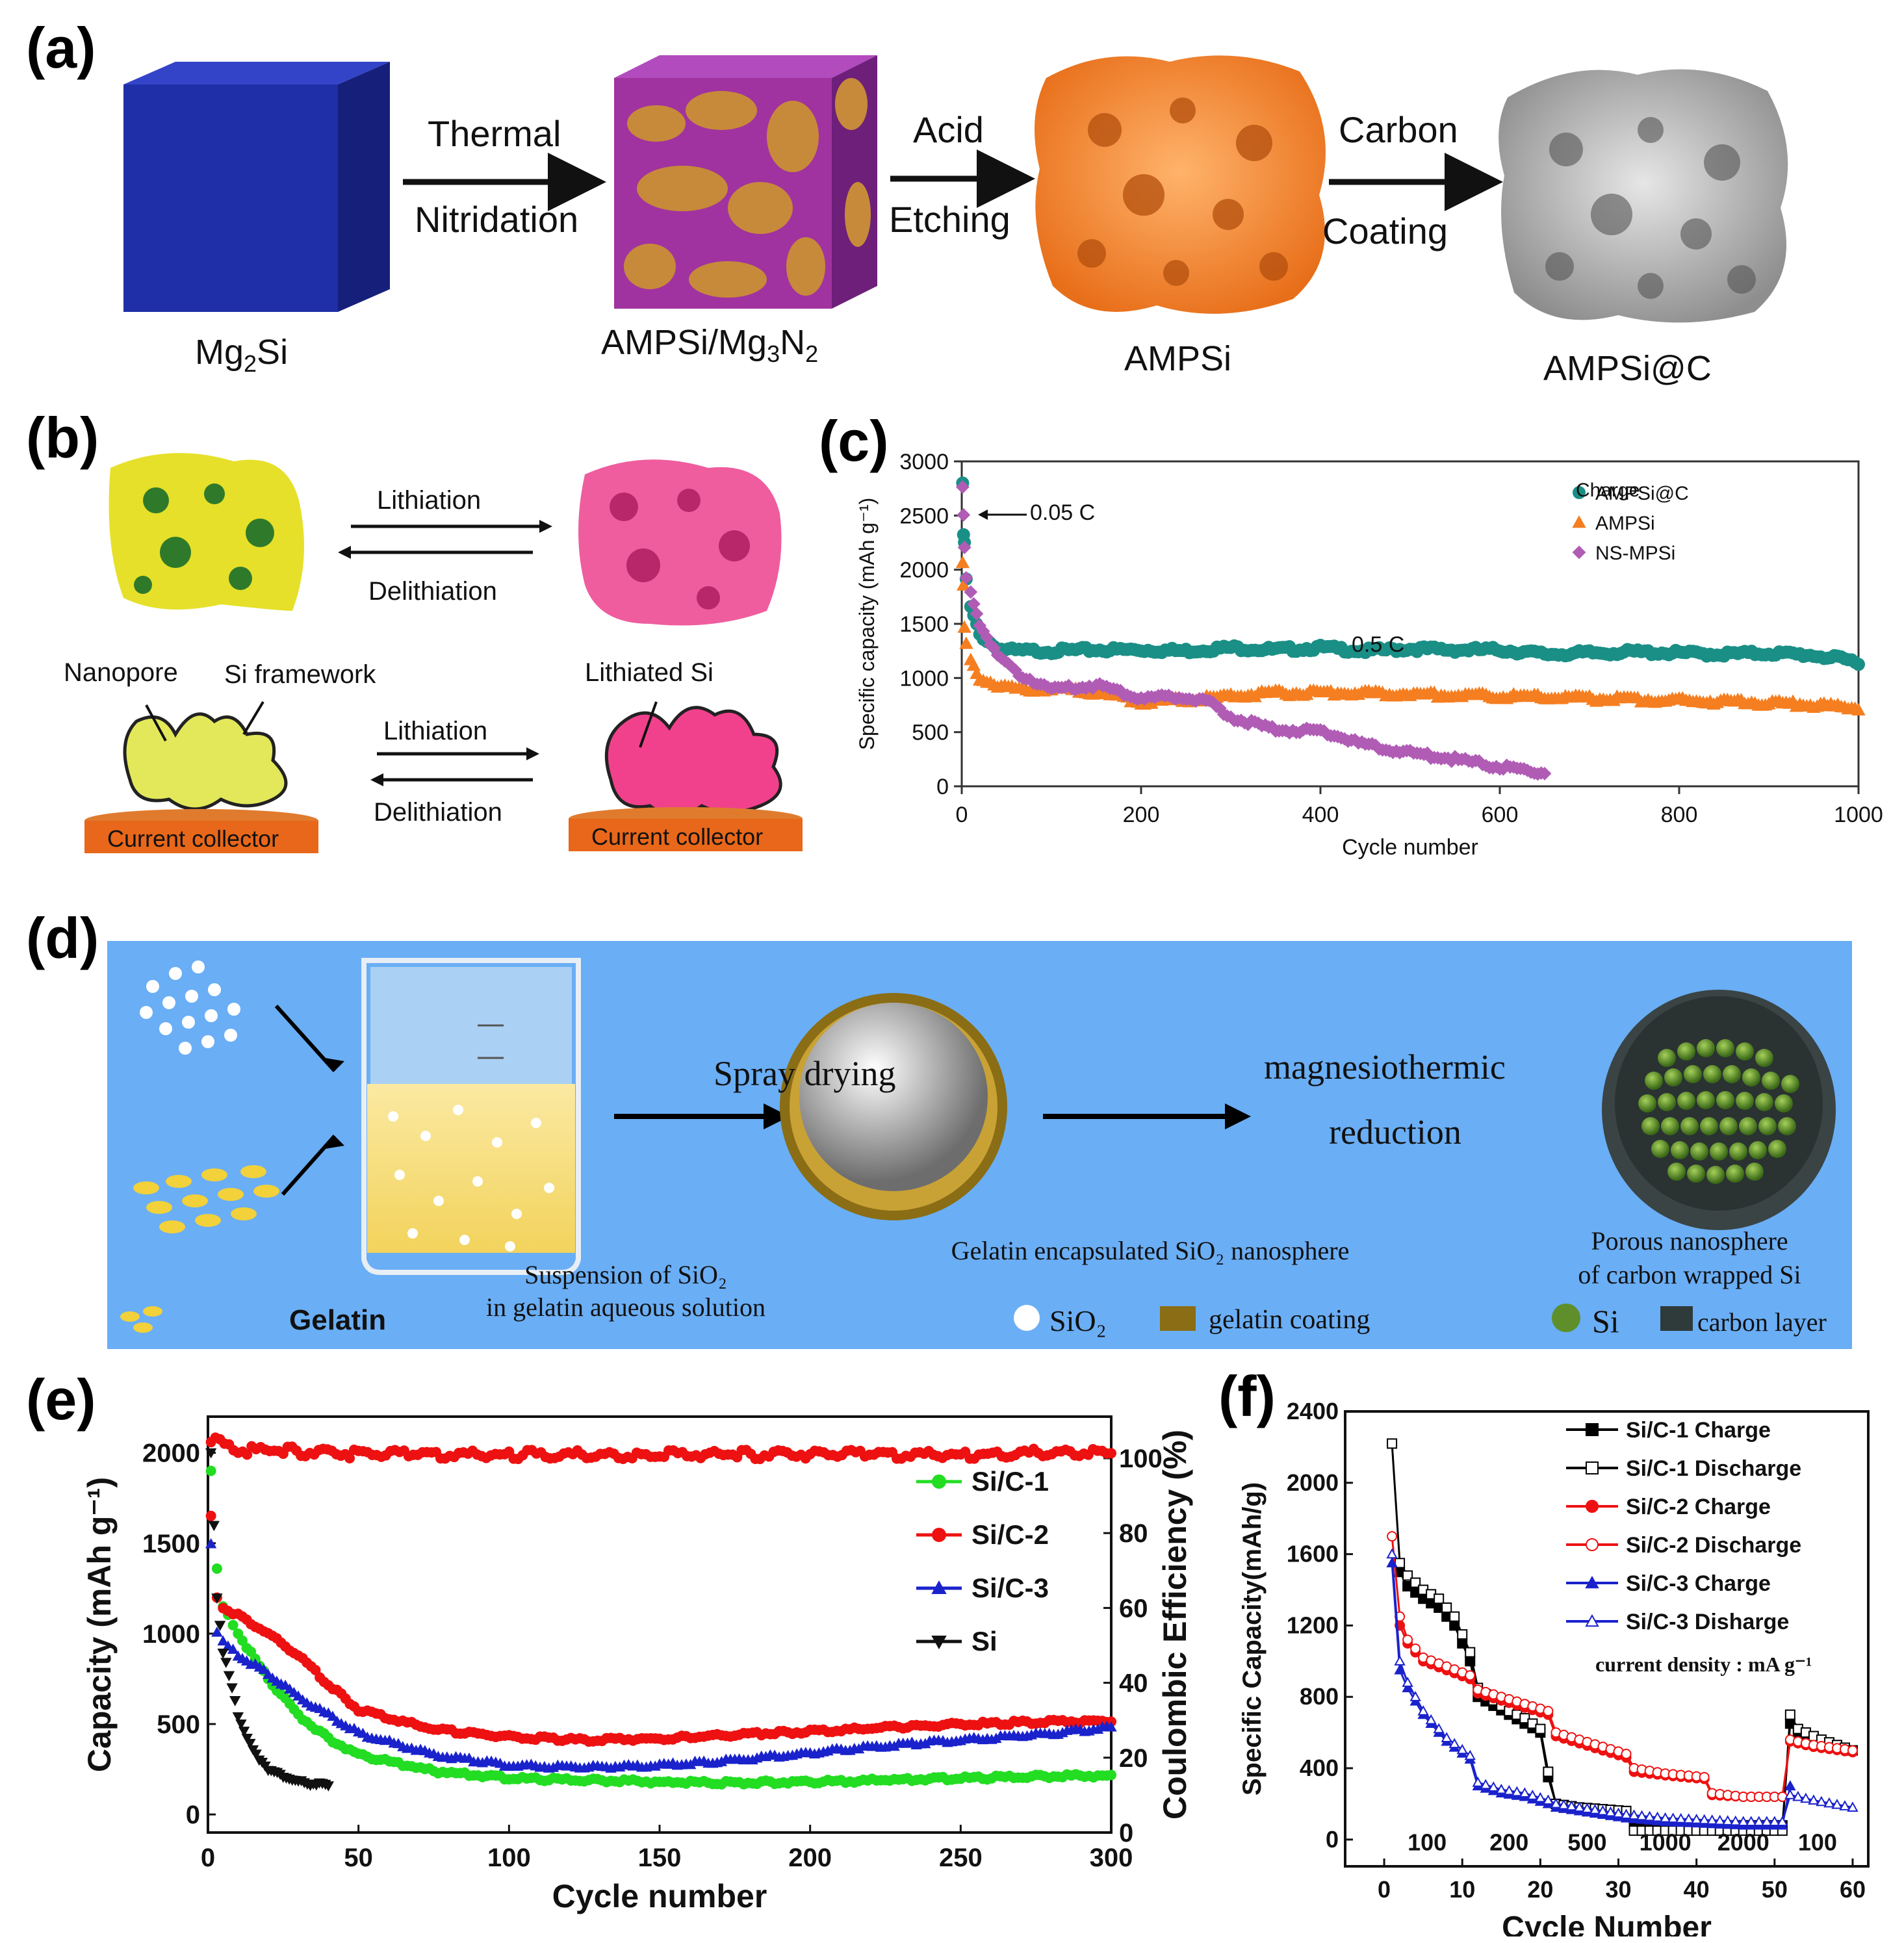  What do you see at coordinates (1134, 1608) in the screenshot?
I see `e-y2tick-label: 60` at bounding box center [1134, 1608].